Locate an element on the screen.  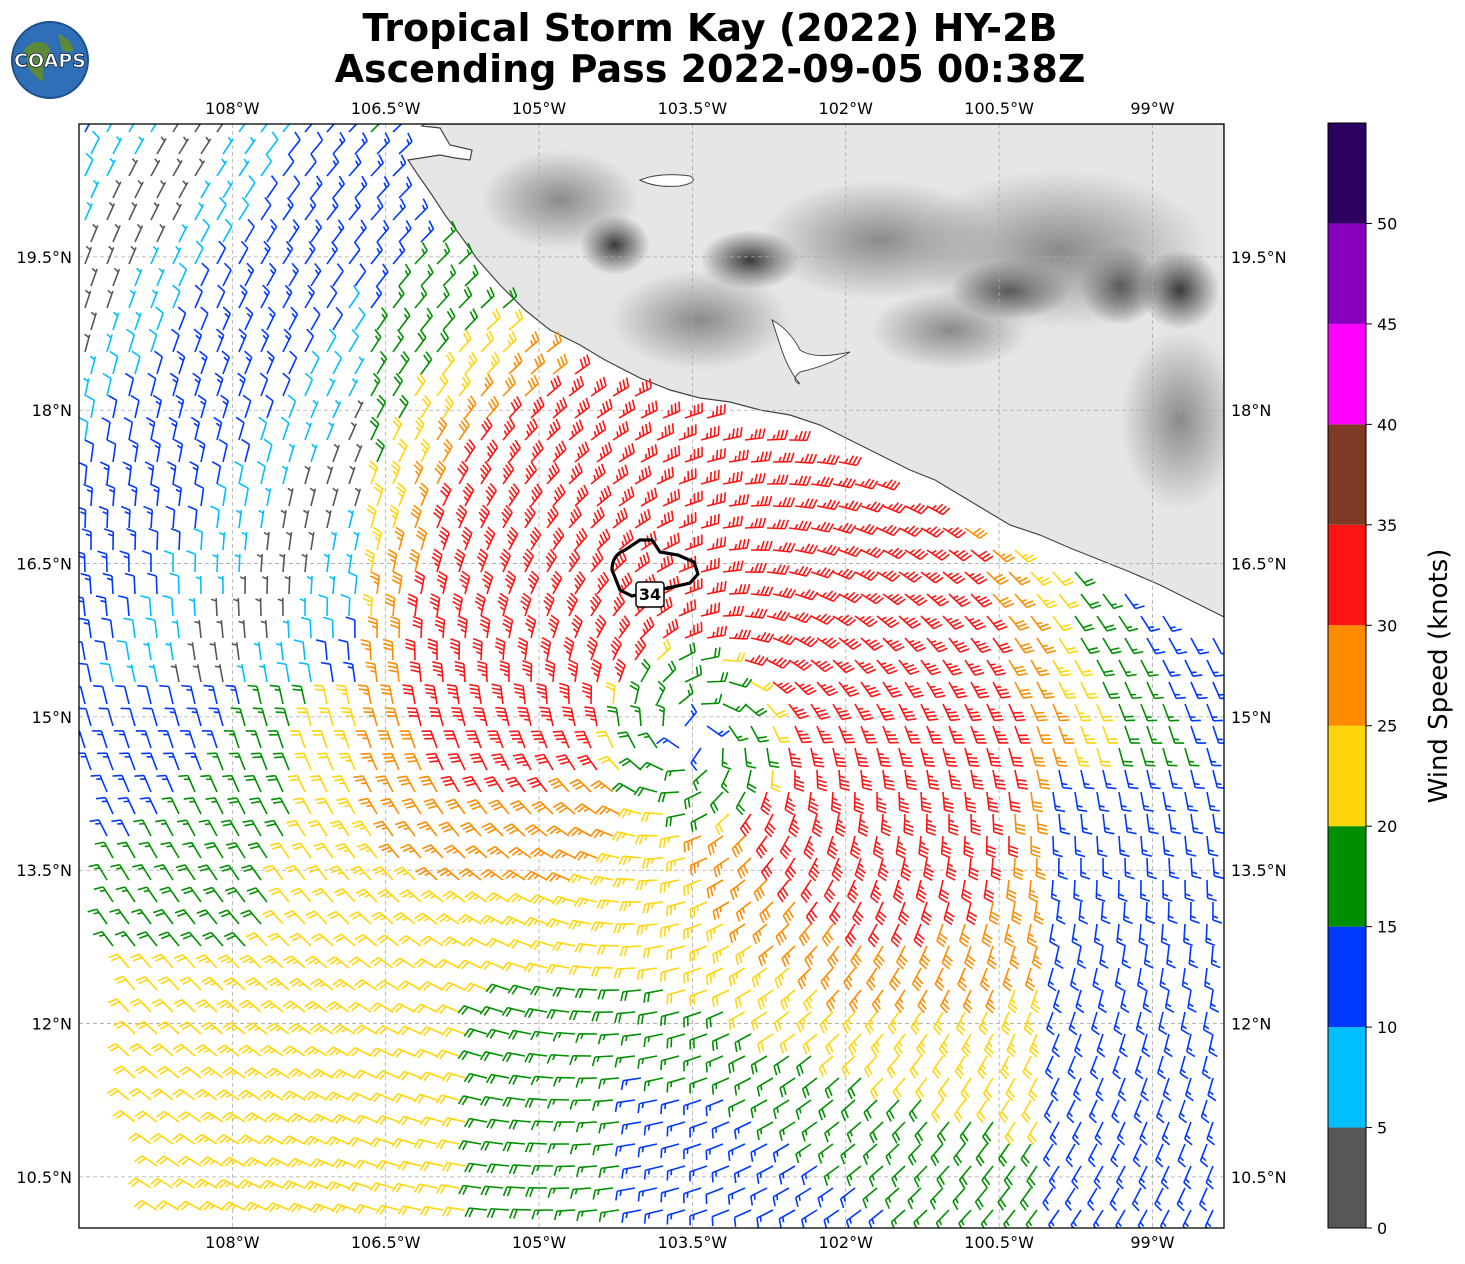
colorbar-tick-label: 50 is located at coordinates (1387, 223).